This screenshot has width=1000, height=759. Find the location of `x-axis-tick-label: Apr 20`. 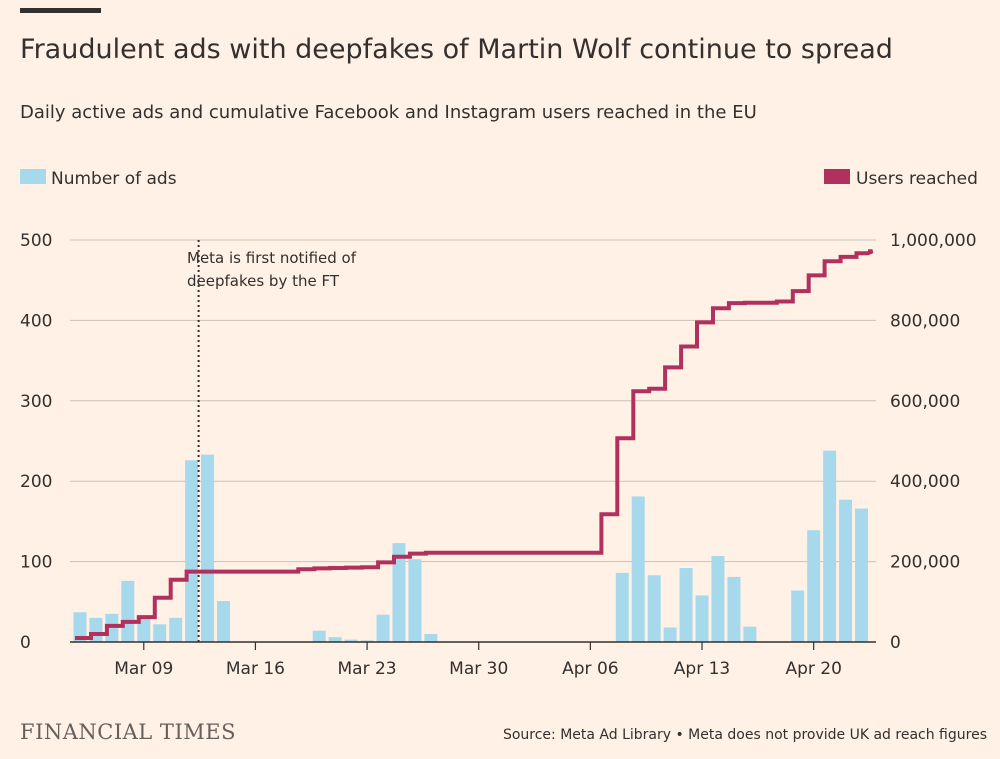

x-axis-tick-label: Apr 20 is located at coordinates (813, 669).